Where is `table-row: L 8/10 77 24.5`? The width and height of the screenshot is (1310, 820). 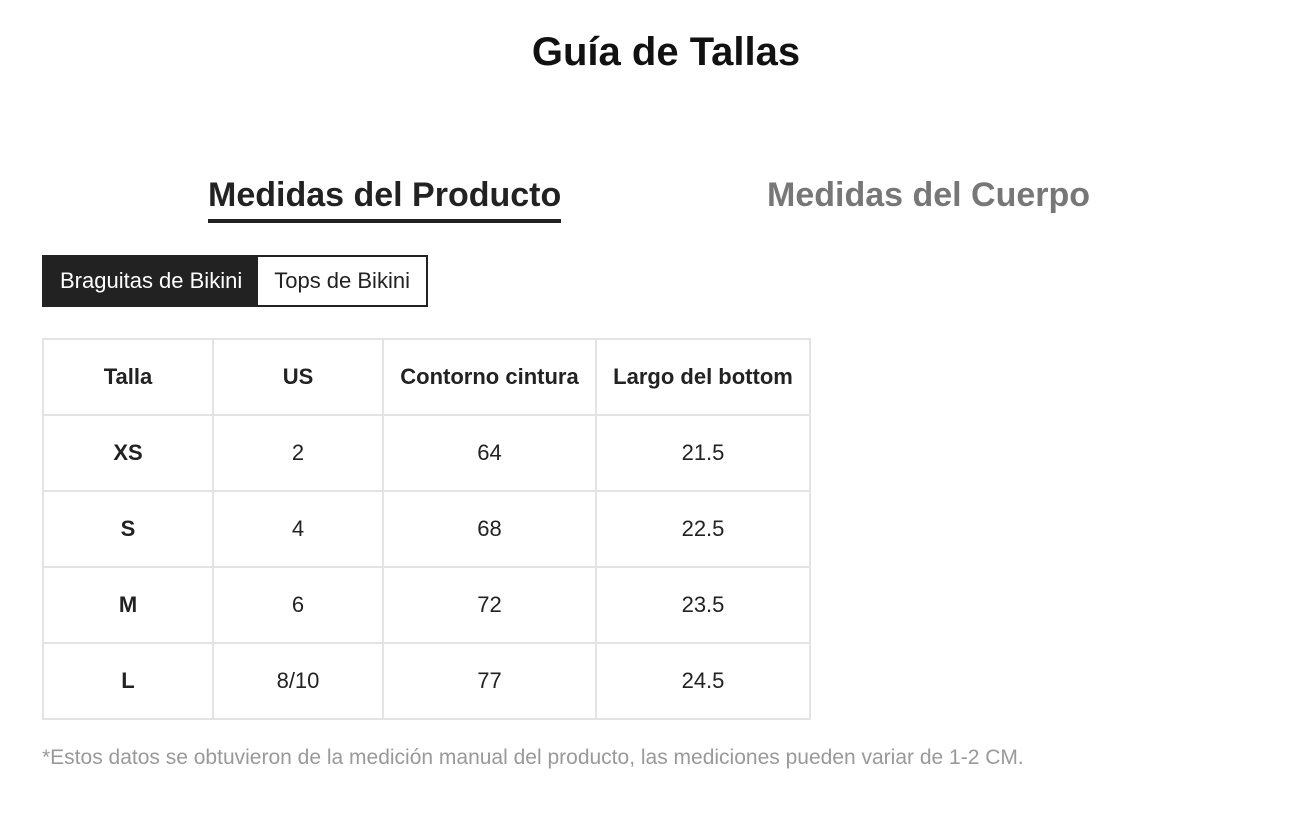
table-row: L 8/10 77 24.5 is located at coordinates (426, 681).